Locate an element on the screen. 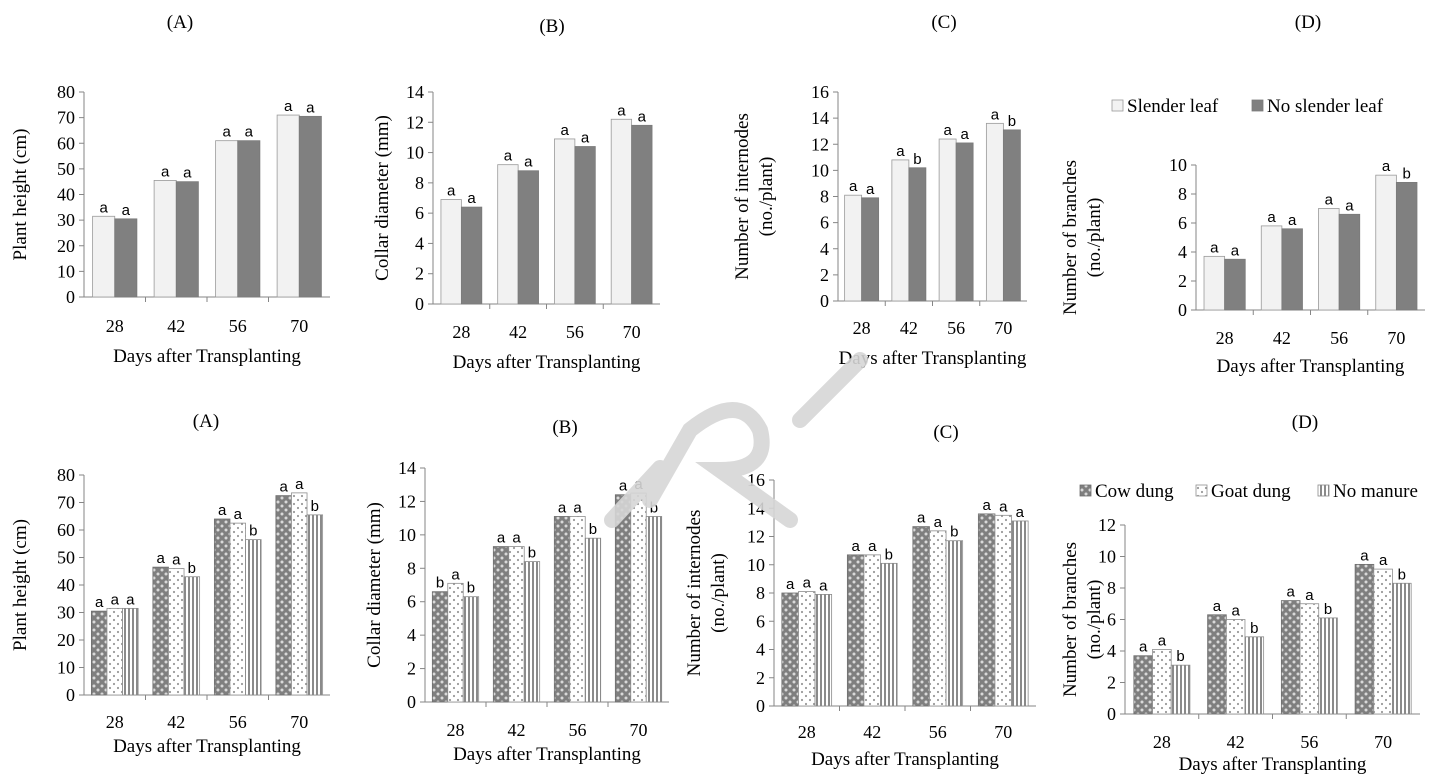  y-tick-label: 40 is located at coordinates (66, 585).